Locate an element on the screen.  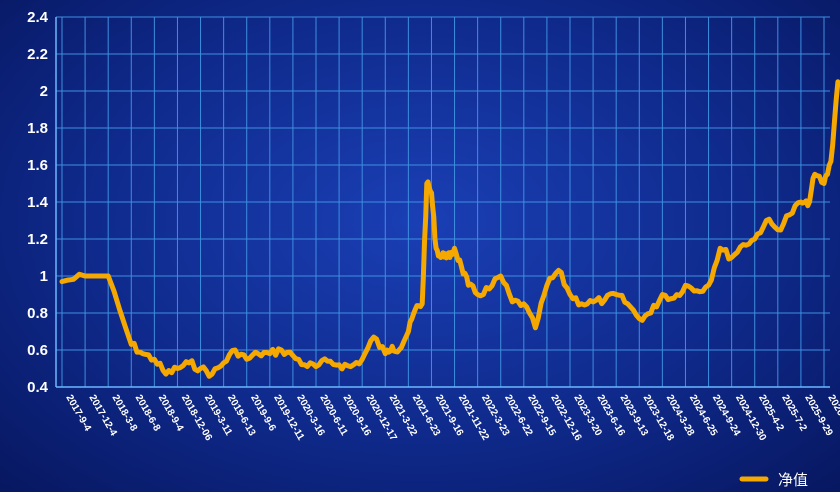
y-tick-label: 0.6 is located at coordinates (37, 350).